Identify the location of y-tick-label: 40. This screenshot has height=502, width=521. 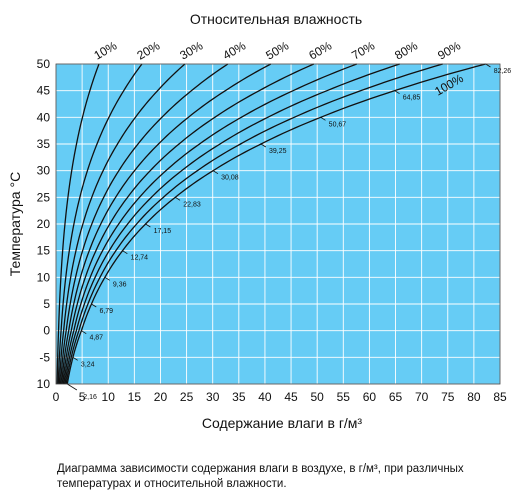
(44, 117).